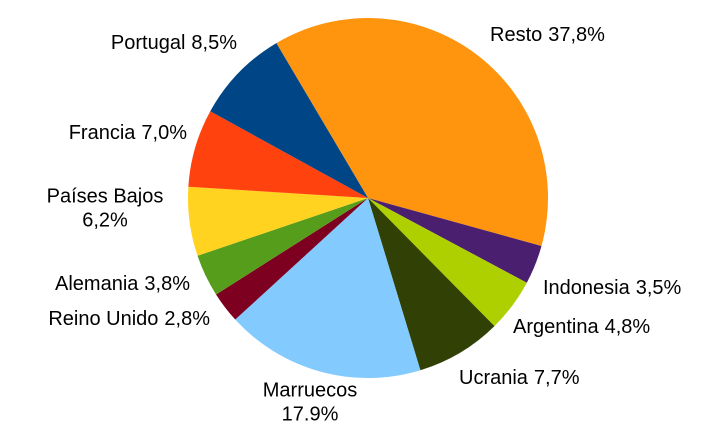 This screenshot has height=427, width=714. I want to click on slice-label: Resto, so click(516, 35).